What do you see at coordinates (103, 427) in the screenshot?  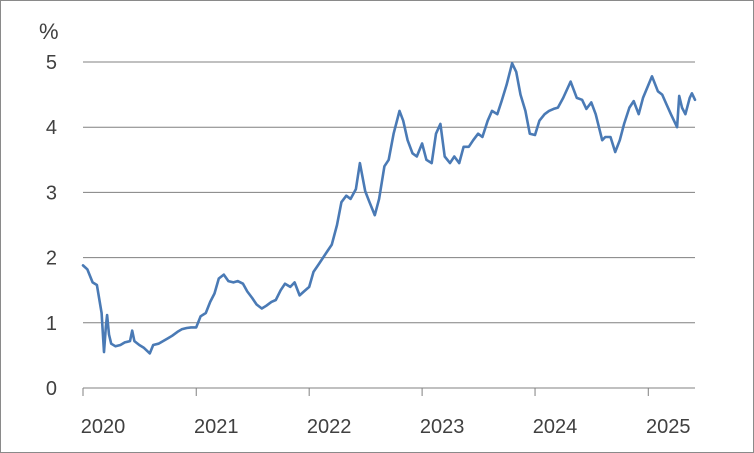 I see `x-tick-label: 2020` at bounding box center [103, 427].